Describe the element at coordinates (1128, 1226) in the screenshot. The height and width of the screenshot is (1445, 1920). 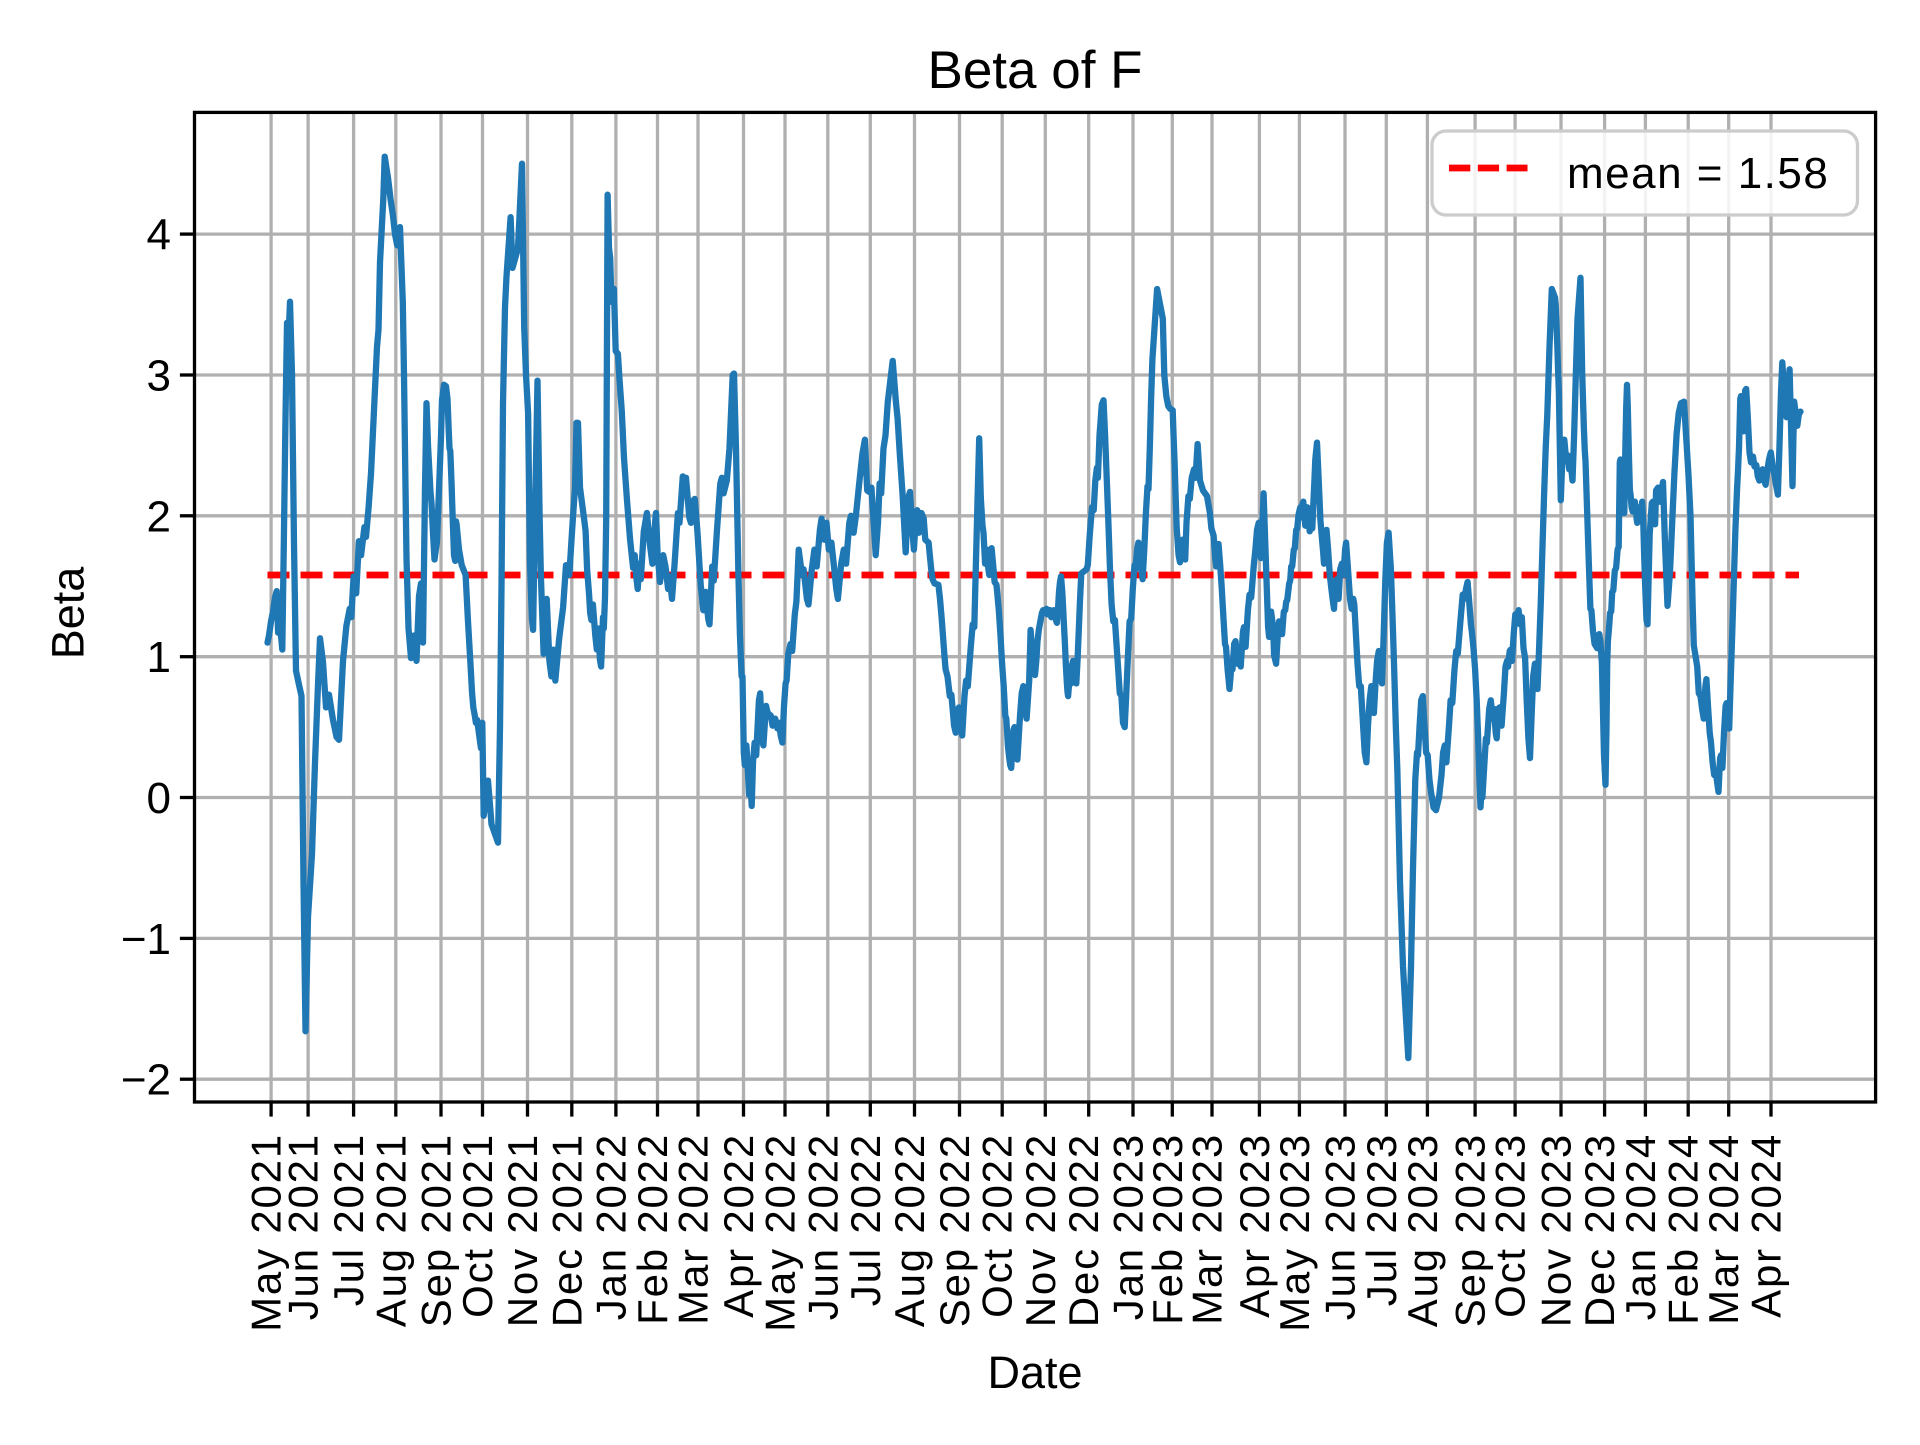
I see `svg-text: Jan 2023` at that location.